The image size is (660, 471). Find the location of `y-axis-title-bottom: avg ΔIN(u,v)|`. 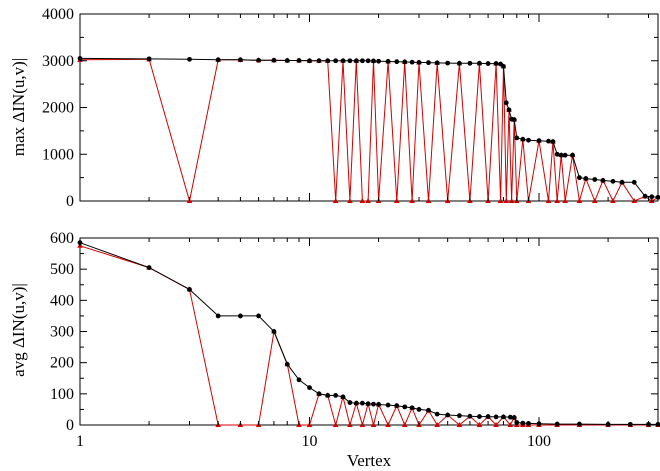

y-axis-title-bottom: avg ΔIN(u,v)| is located at coordinates (18, 330).